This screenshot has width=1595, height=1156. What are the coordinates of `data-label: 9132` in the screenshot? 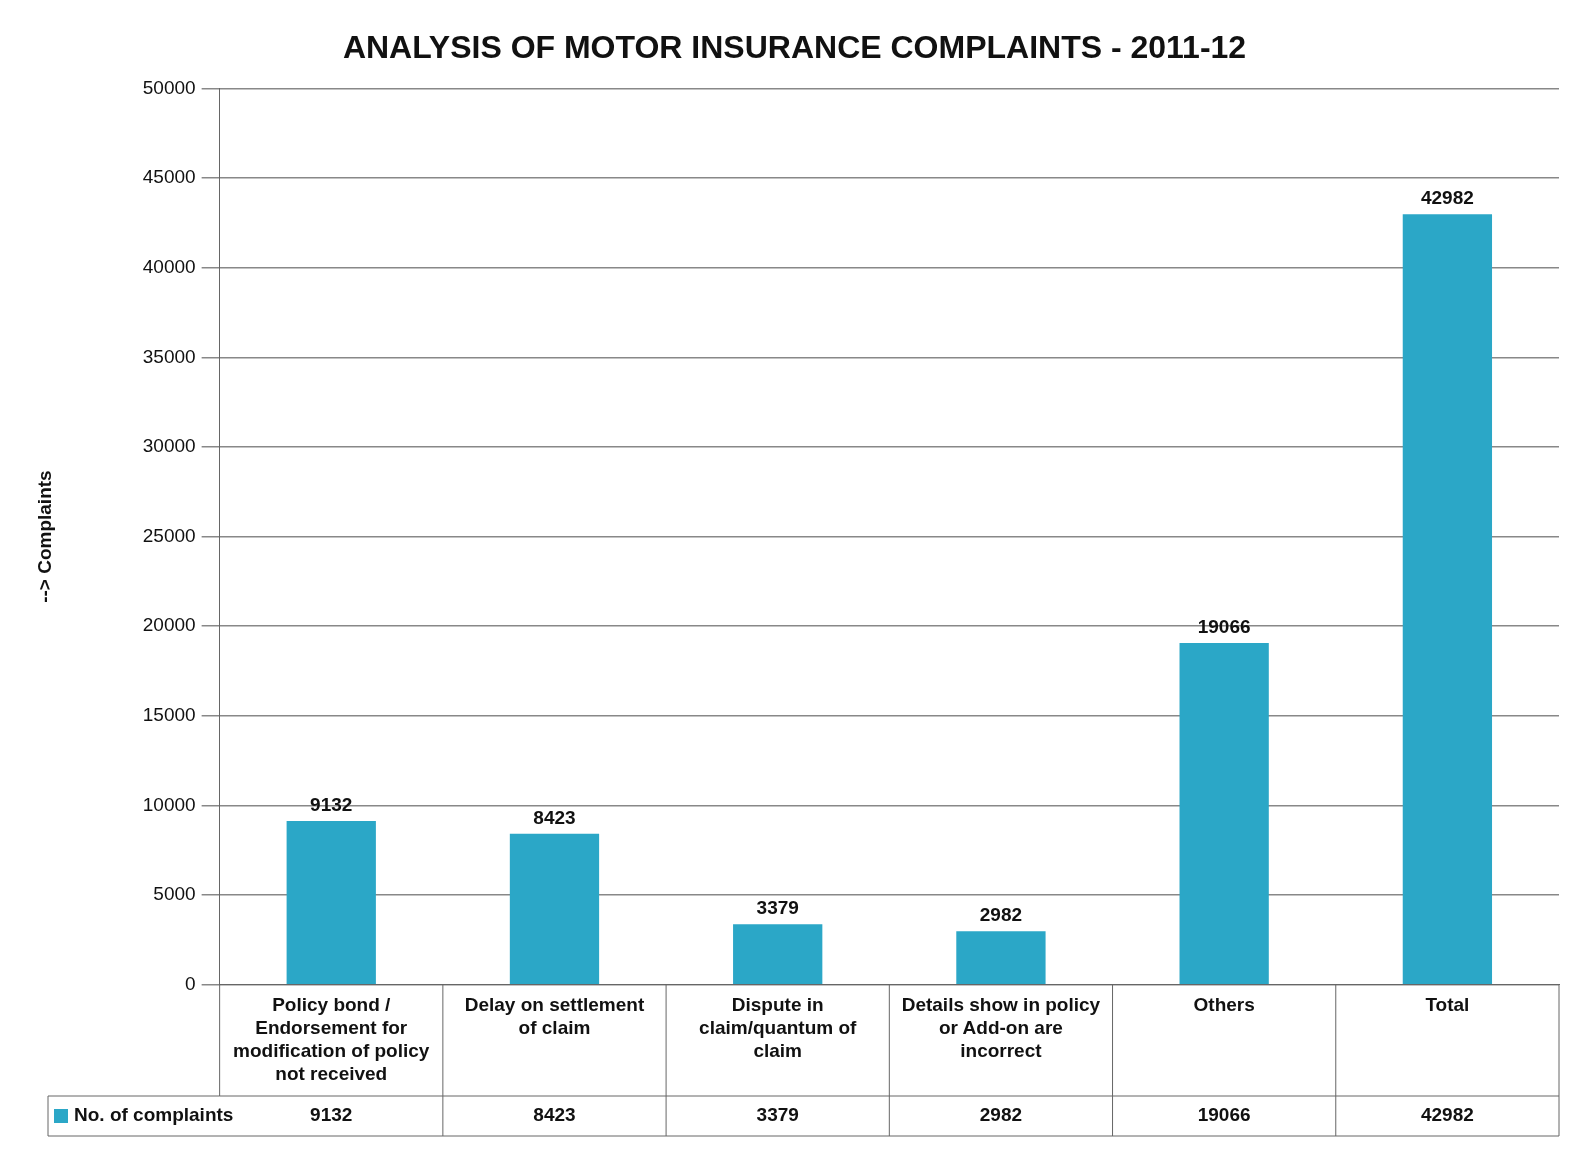 It's located at (331, 1115).